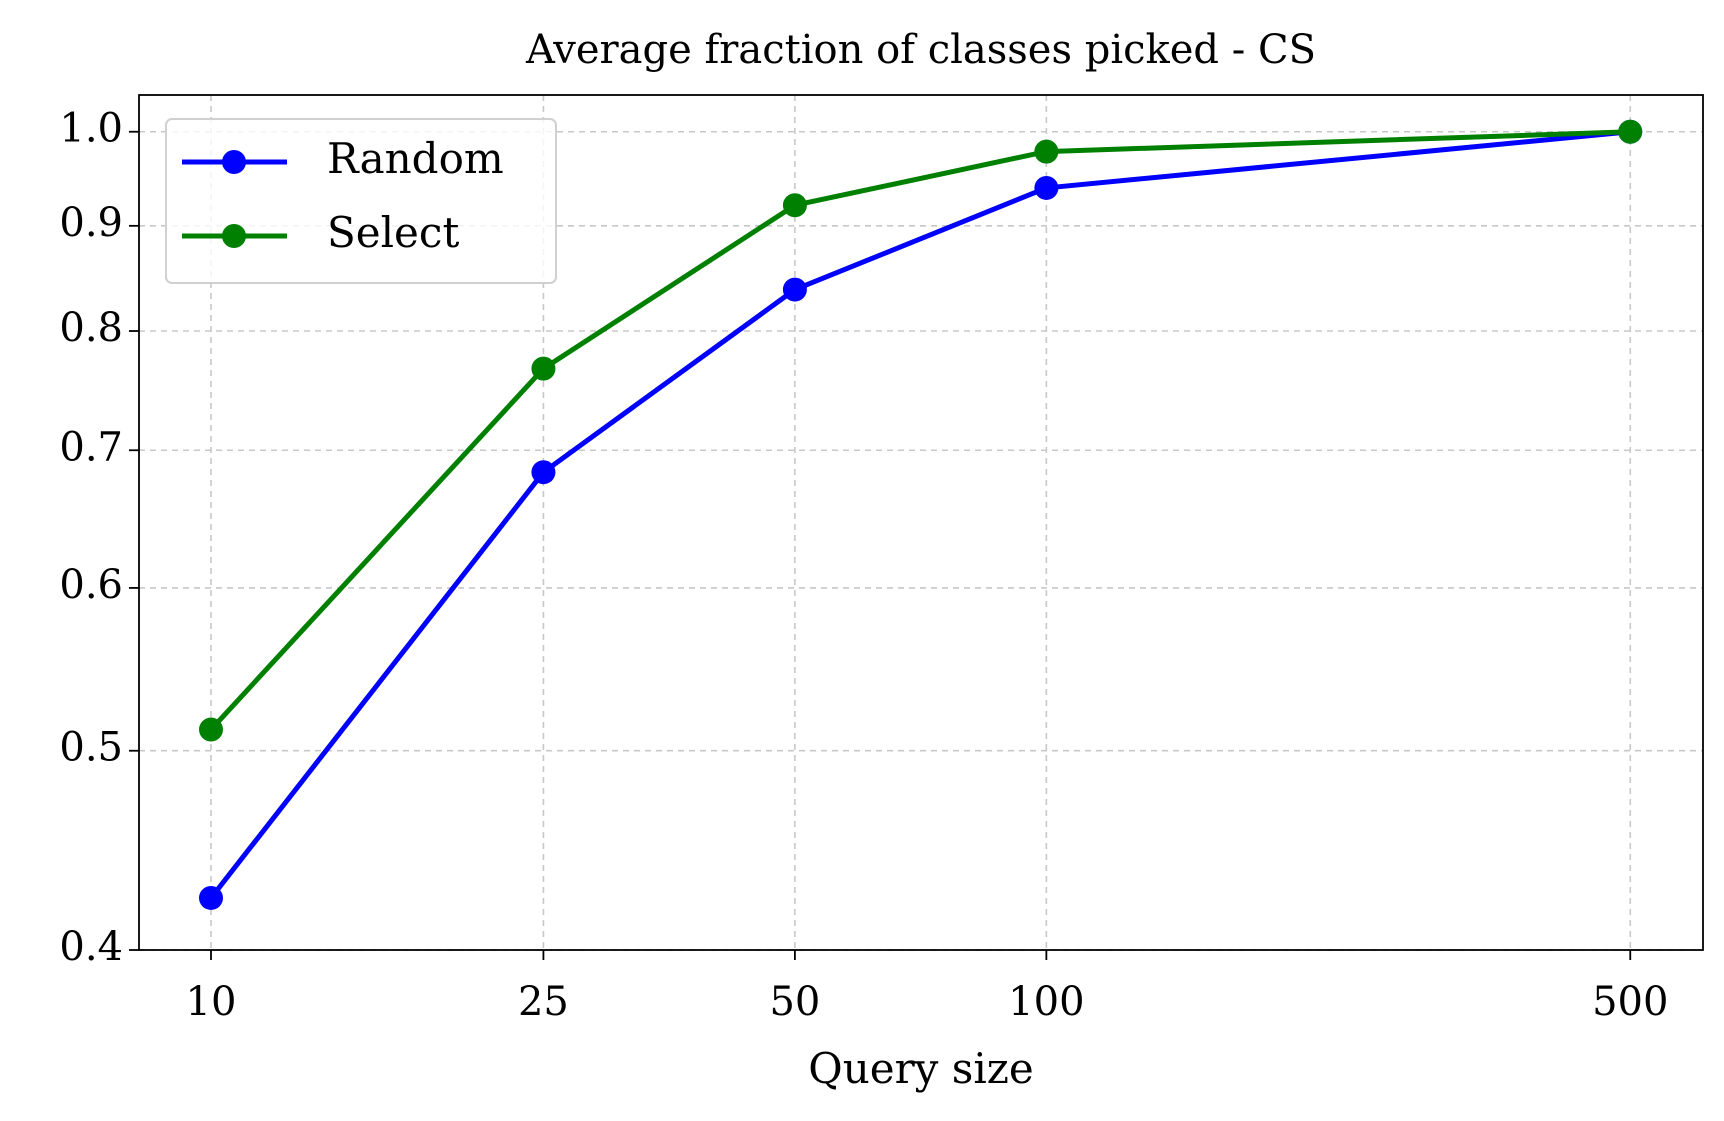 Image resolution: width=1724 pixels, height=1121 pixels. Describe the element at coordinates (361, 201) in the screenshot. I see `legend: Random Select` at that location.